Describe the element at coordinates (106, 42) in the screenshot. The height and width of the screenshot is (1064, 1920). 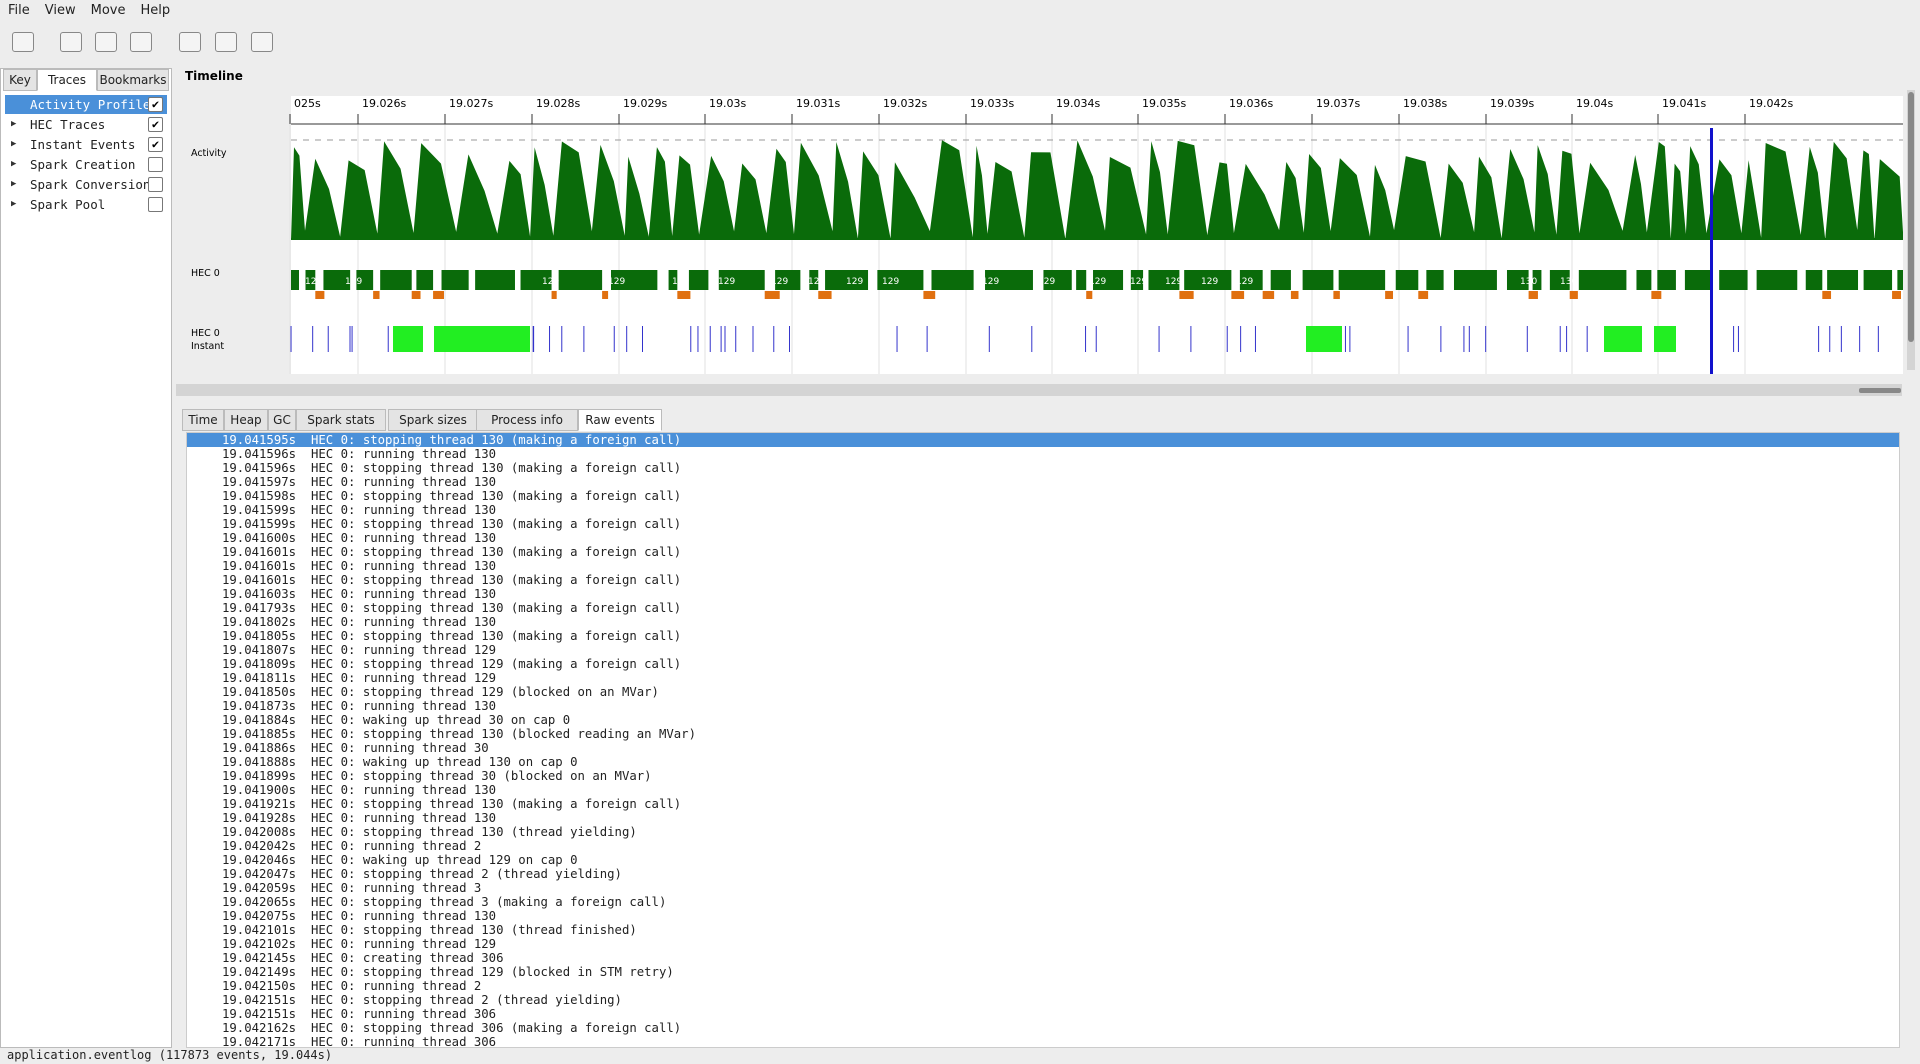
I see `home-button` at that location.